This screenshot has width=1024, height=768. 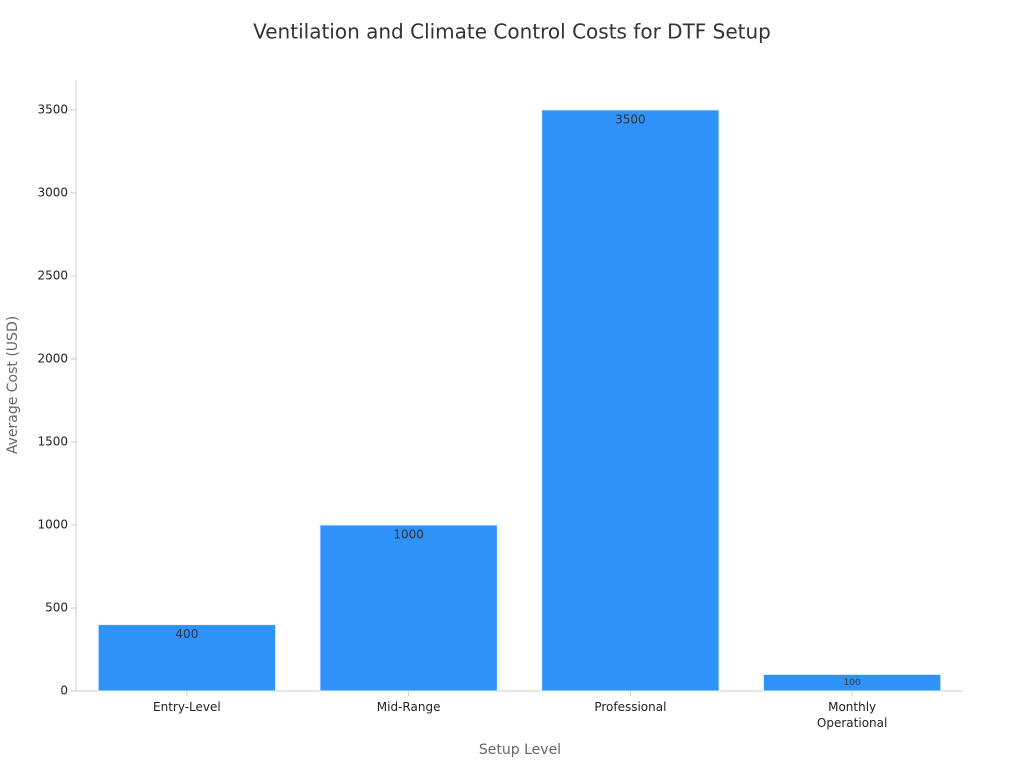 I want to click on x-tick-label: Mid-Range, so click(x=408, y=707).